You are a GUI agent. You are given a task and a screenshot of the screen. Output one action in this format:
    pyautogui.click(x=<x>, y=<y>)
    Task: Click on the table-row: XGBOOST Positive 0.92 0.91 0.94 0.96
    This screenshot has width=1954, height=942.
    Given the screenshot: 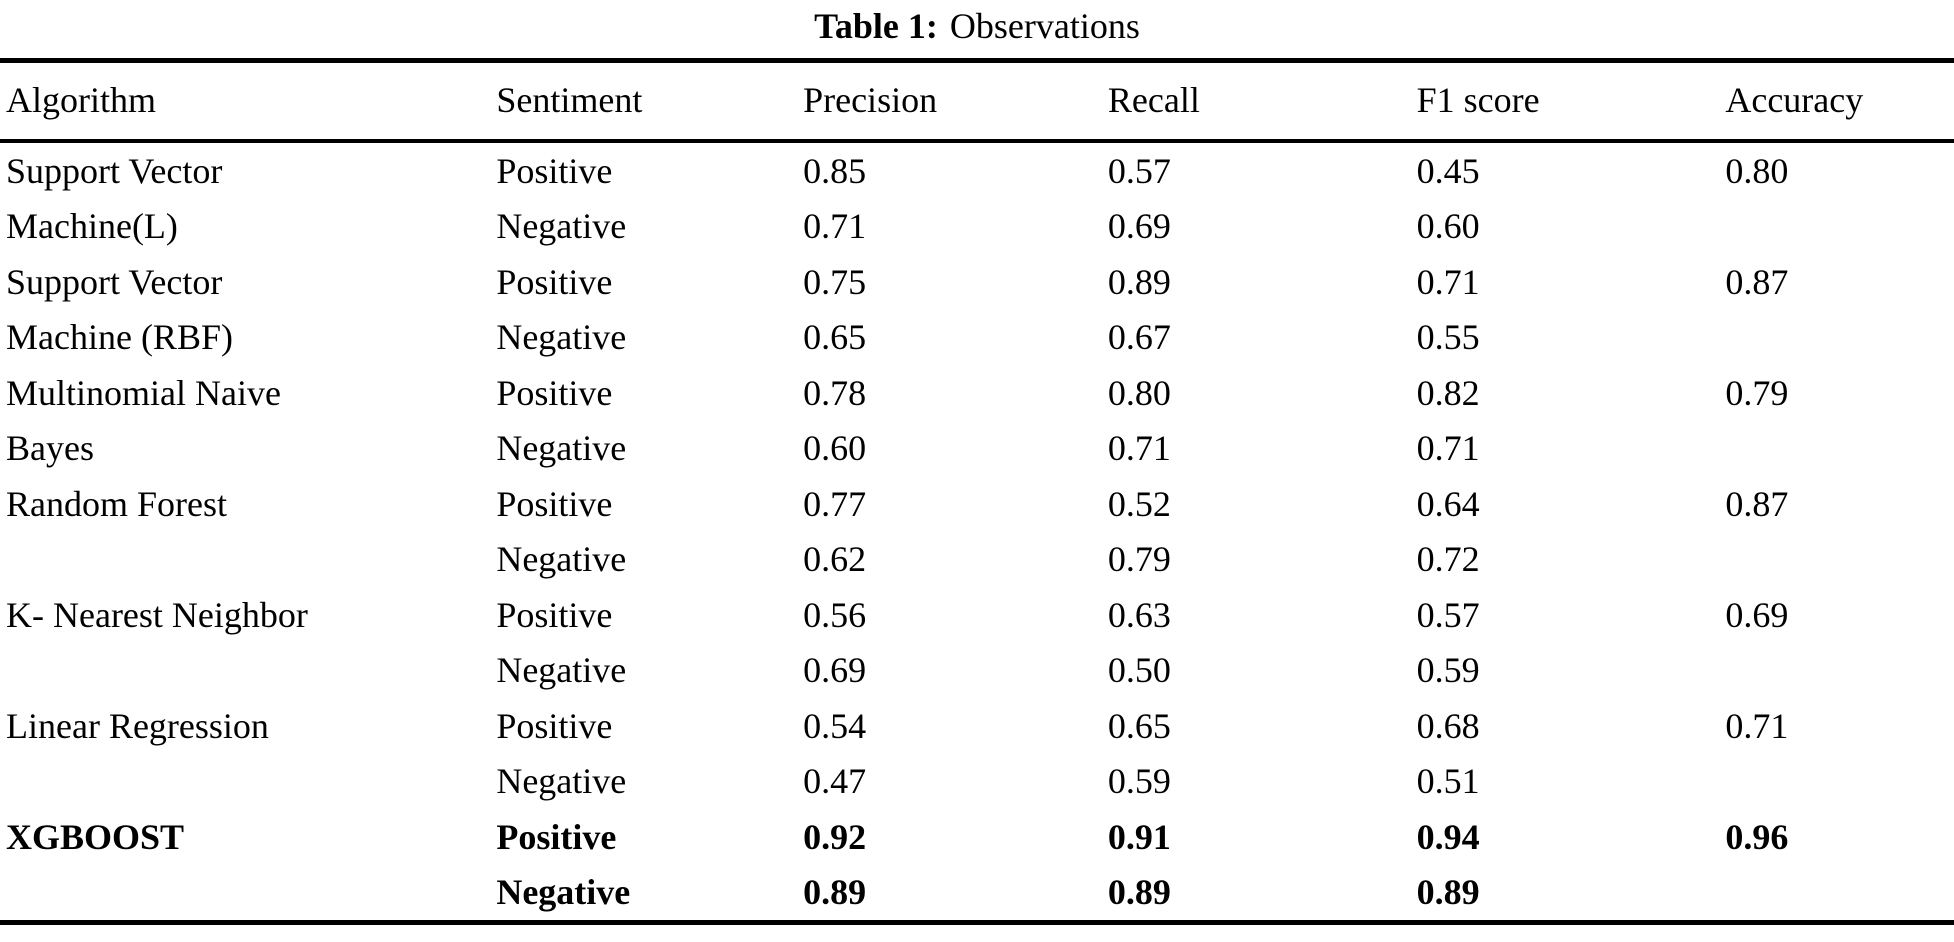 What is the action you would take?
    pyautogui.click(x=977, y=837)
    